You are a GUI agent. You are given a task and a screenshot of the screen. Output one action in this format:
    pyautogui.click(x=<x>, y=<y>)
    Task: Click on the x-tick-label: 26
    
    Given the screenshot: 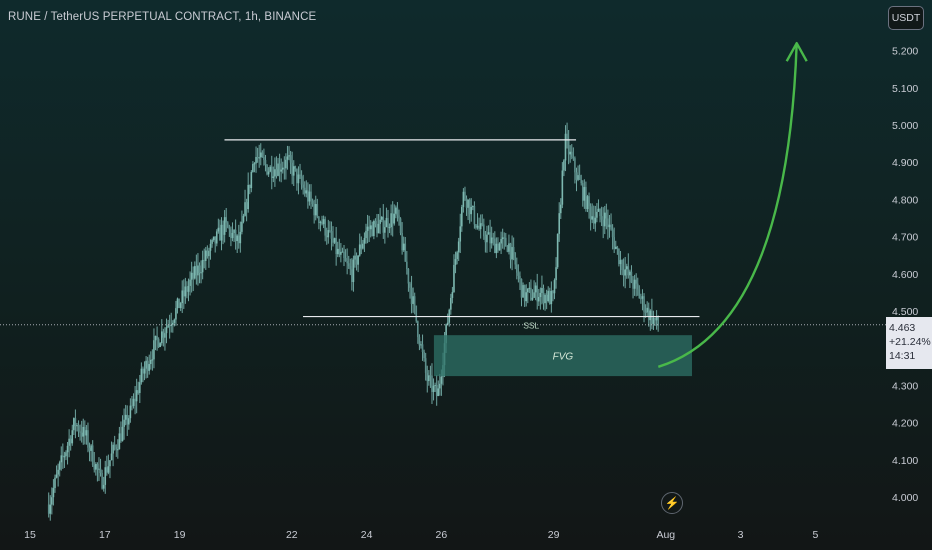 What is the action you would take?
    pyautogui.click(x=442, y=535)
    